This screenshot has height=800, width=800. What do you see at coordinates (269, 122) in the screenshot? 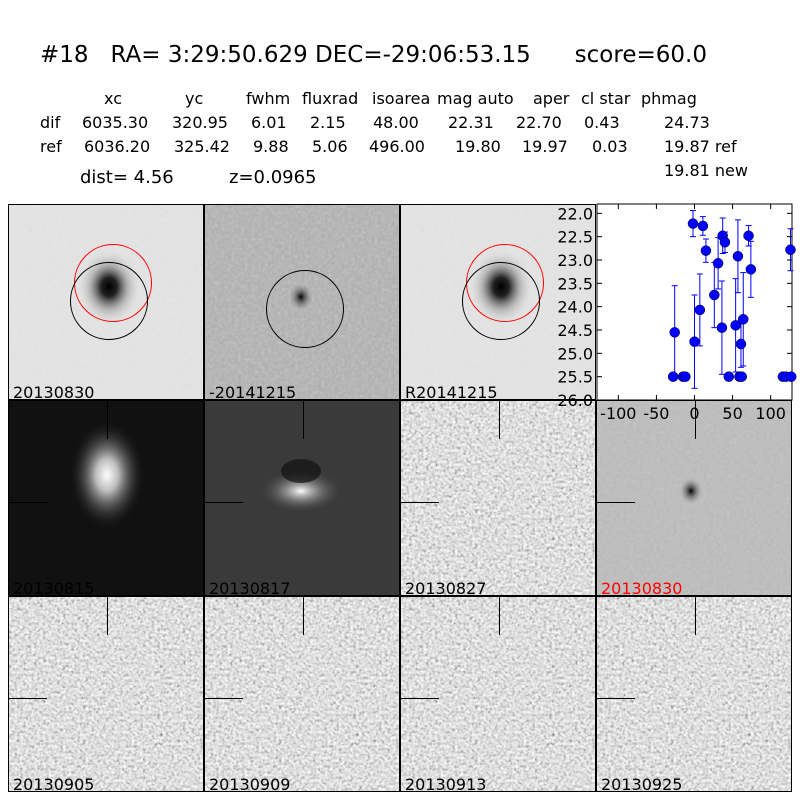
I see `table-cell: 6.01` at bounding box center [269, 122].